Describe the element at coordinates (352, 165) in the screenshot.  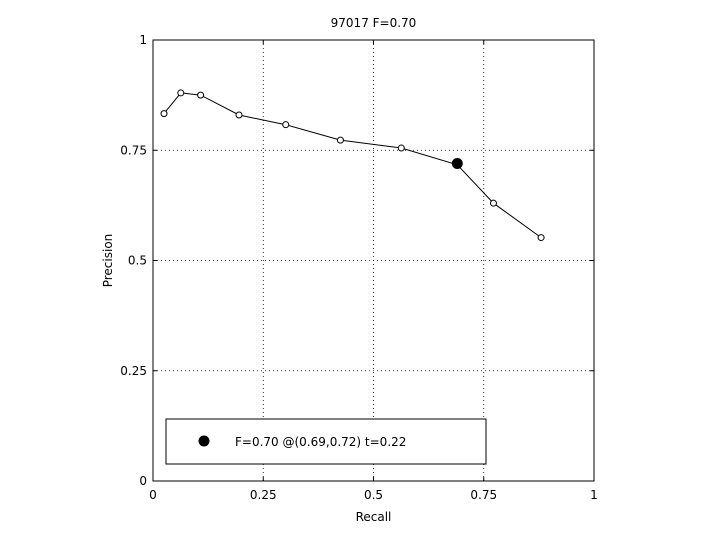
I see `series-line` at that location.